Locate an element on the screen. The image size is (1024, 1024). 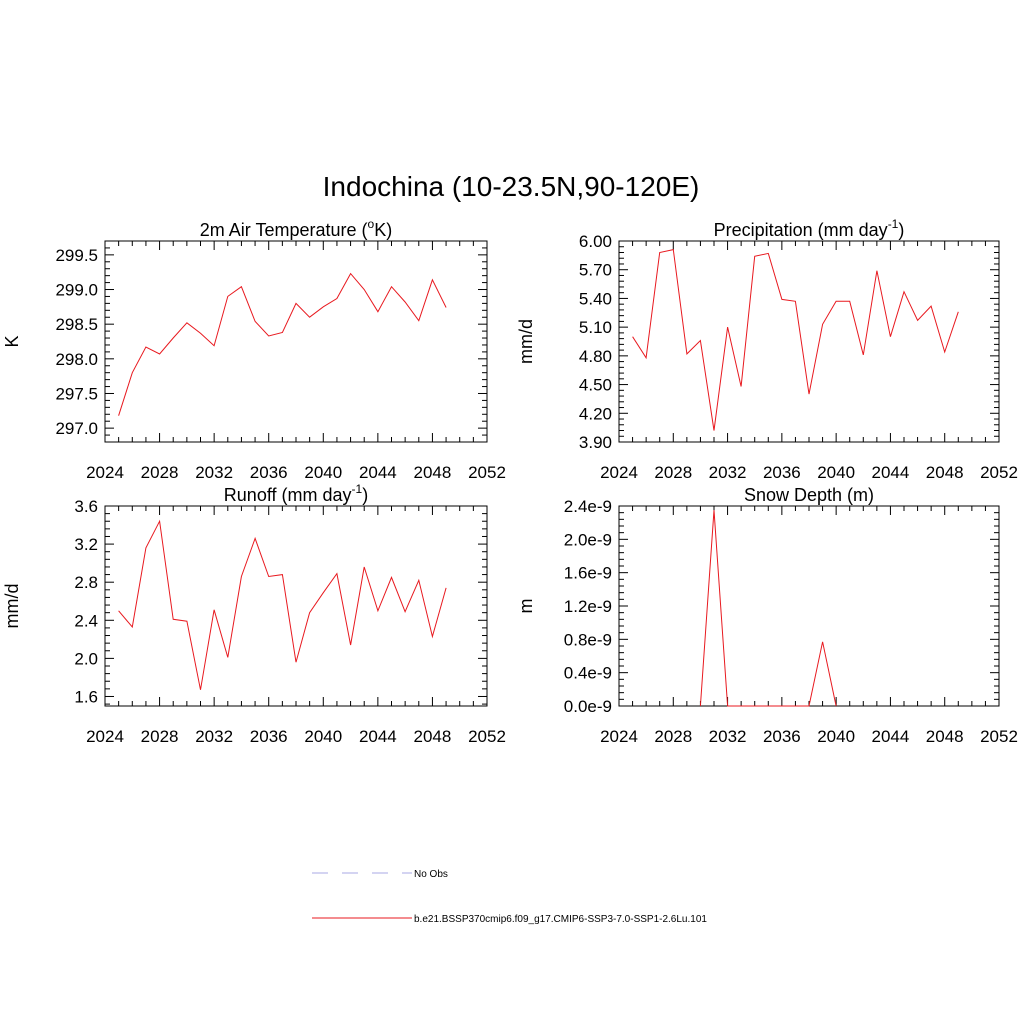
series-line-runoff is located at coordinates (282, 604).